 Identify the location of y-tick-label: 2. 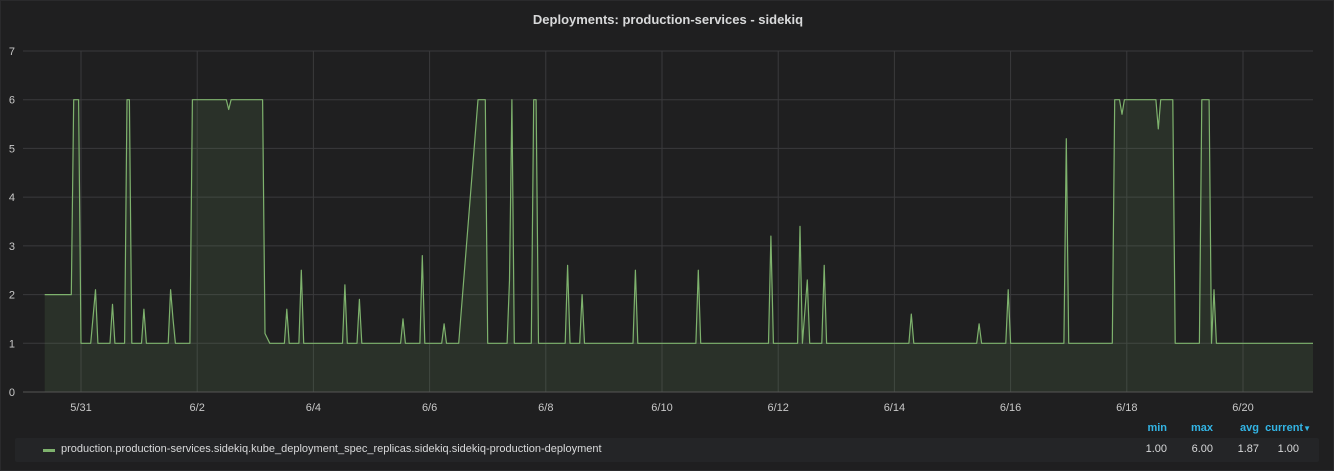
(12, 296).